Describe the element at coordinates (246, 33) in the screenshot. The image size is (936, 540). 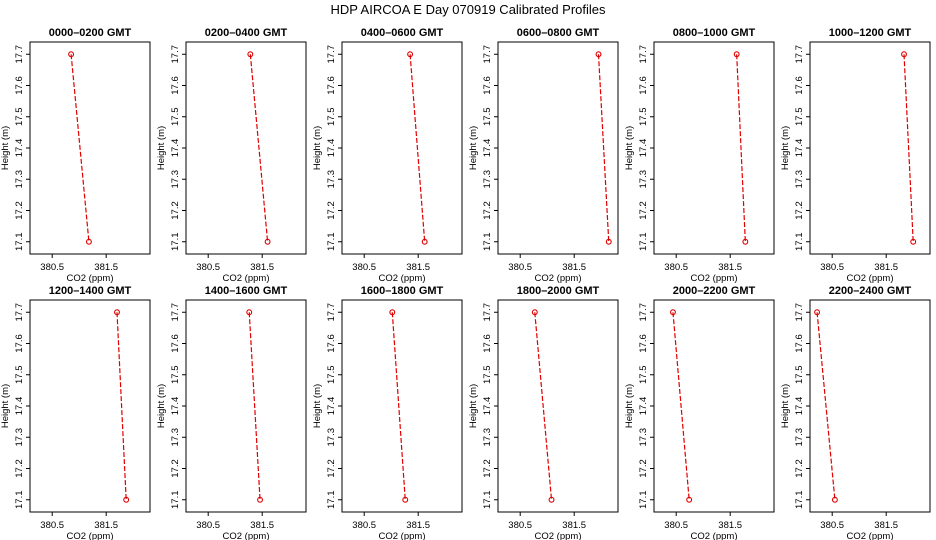
I see `panel-title: 0200–0400 GMT` at that location.